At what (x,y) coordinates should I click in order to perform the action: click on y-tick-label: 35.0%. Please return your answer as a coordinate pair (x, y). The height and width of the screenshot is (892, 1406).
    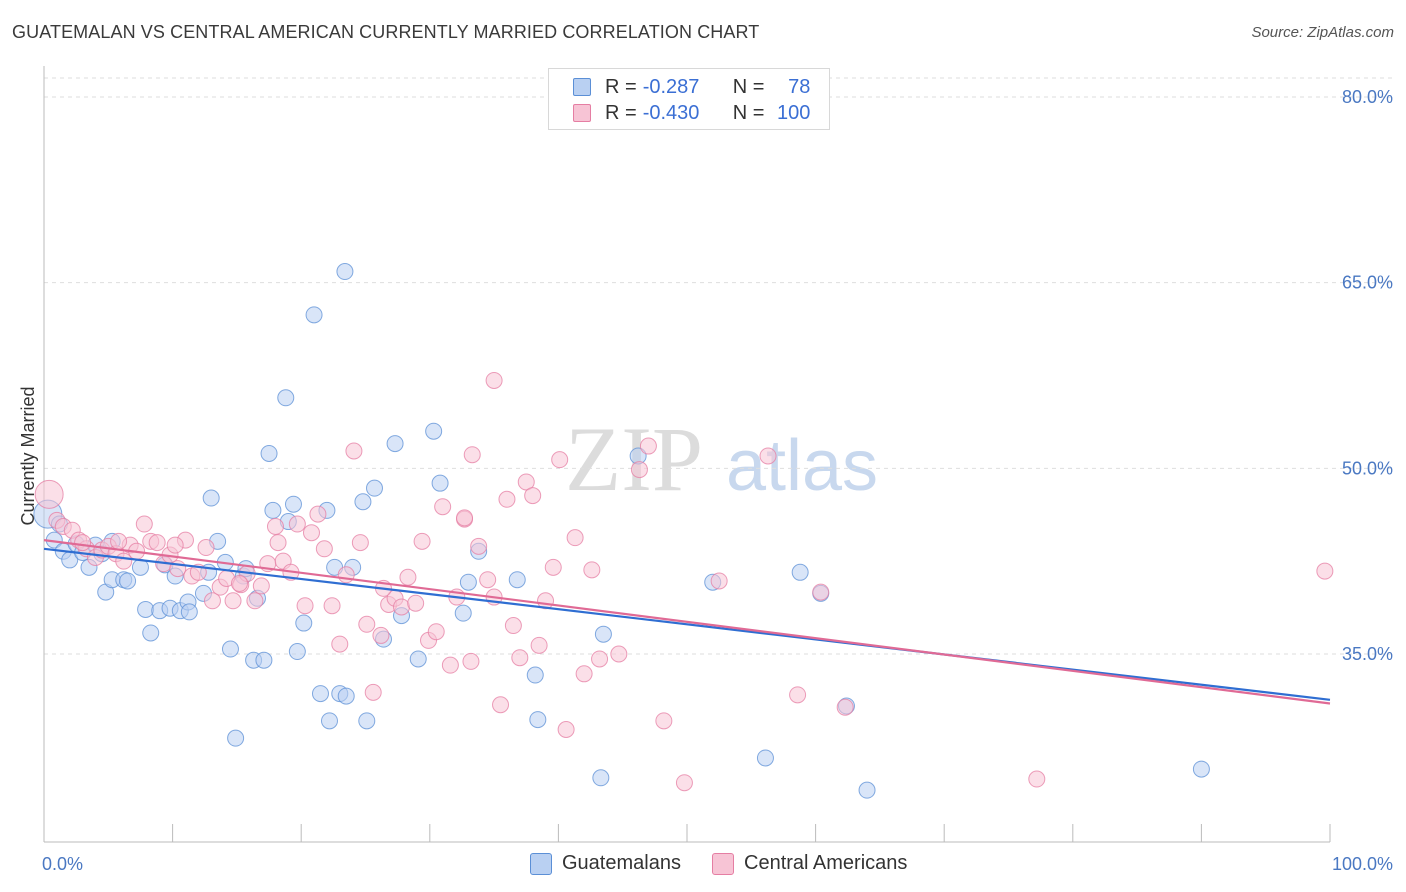
    Looking at the image, I should click on (1367, 654).